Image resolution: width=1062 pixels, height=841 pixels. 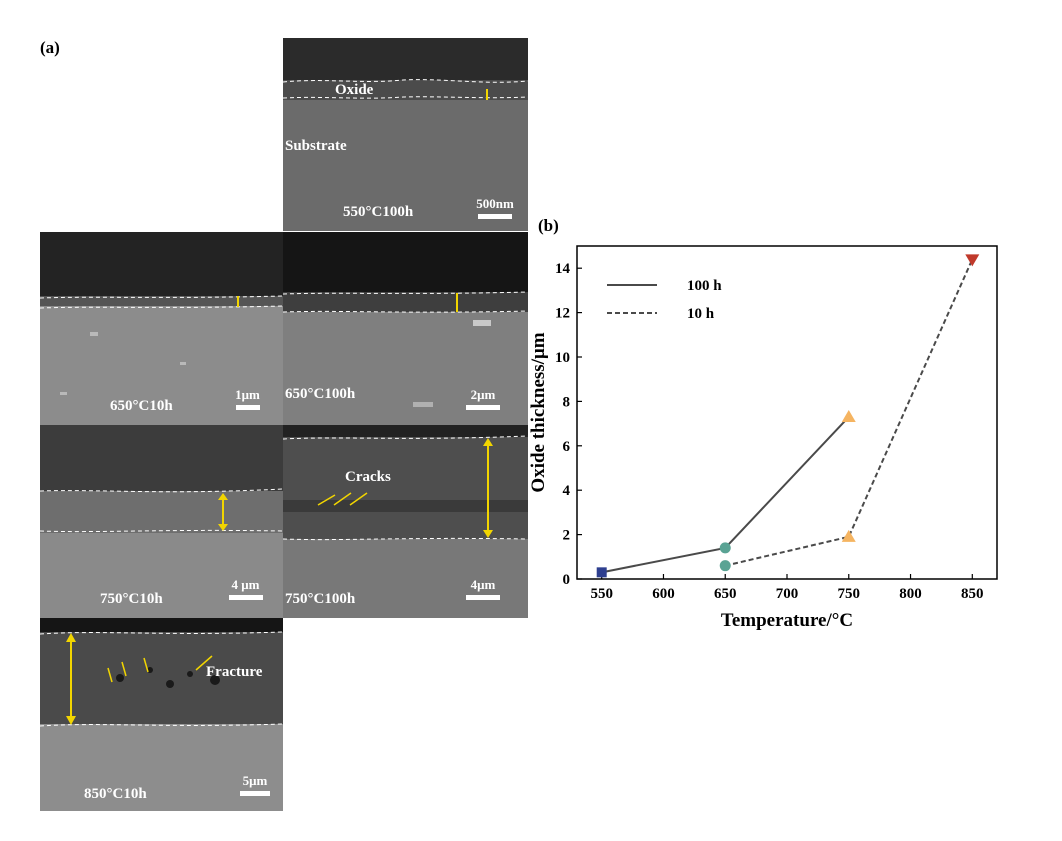 What do you see at coordinates (483, 597) in the screenshot?
I see `scale-line-750-100h` at bounding box center [483, 597].